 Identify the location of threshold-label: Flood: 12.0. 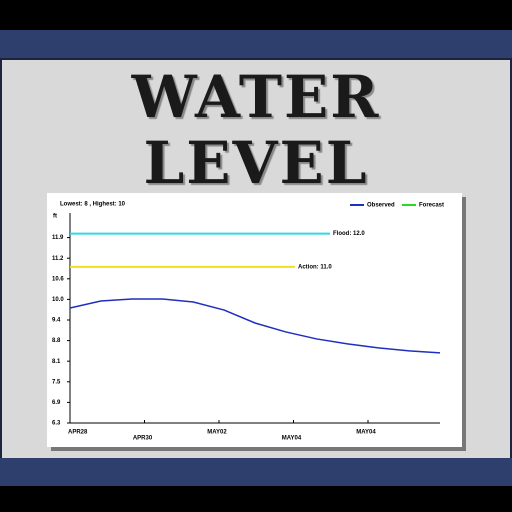
(349, 234).